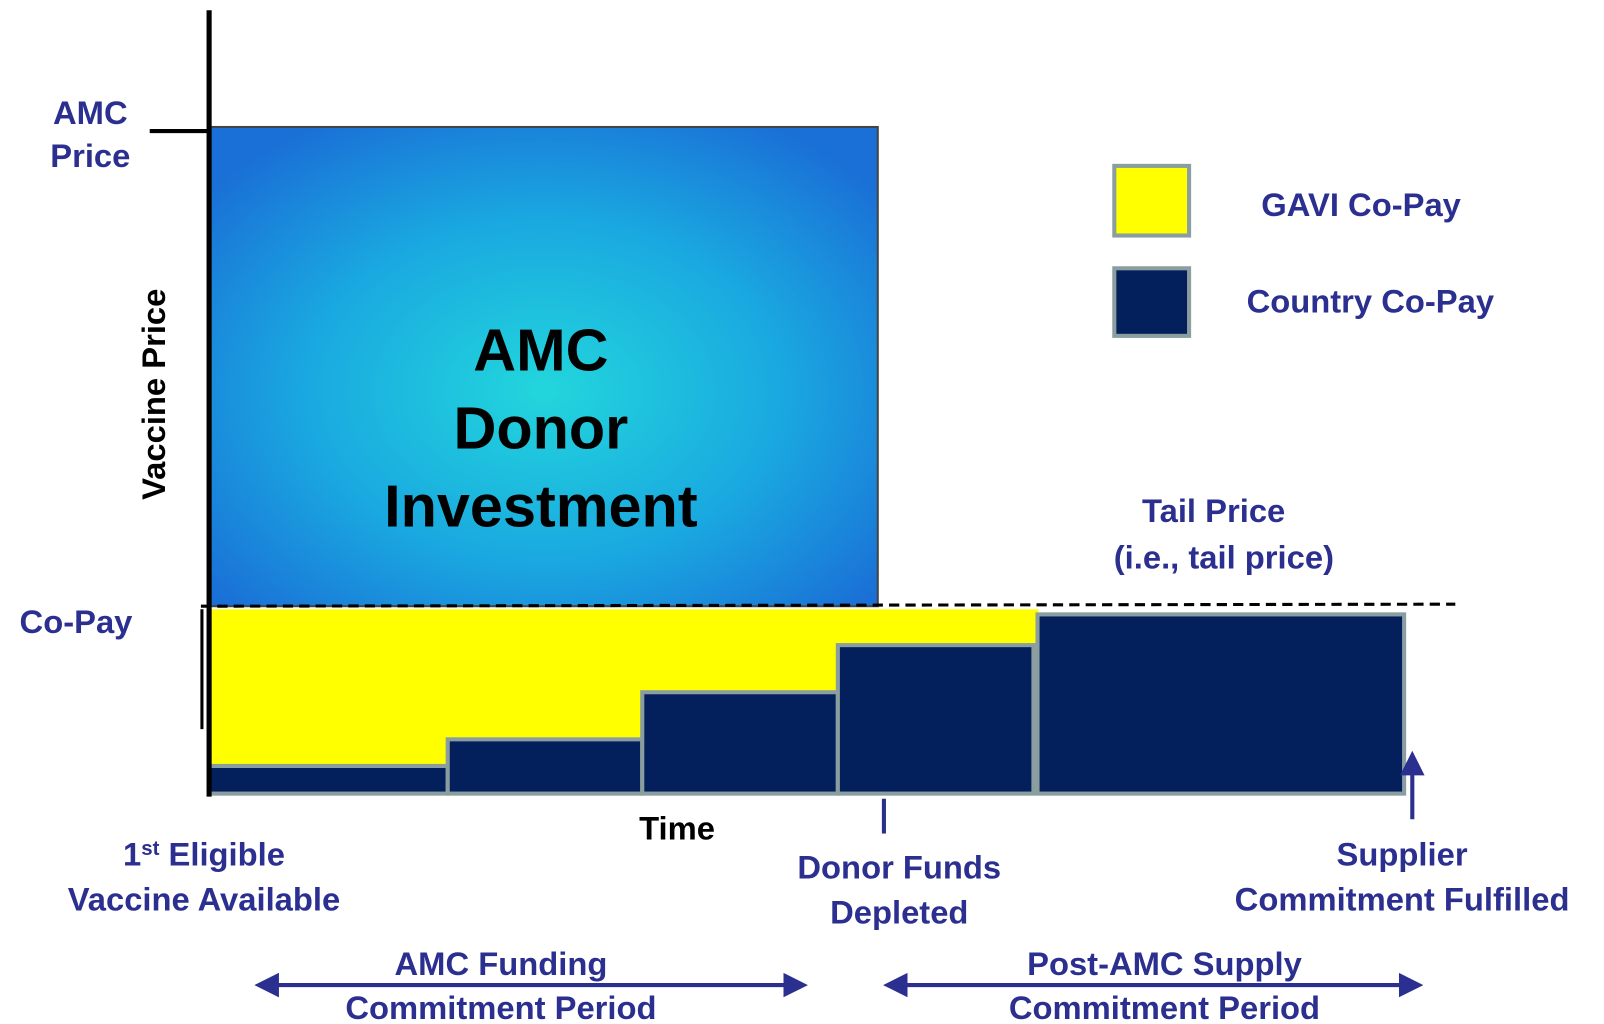 Image resolution: width=1604 pixels, height=1024 pixels. I want to click on supplier-label: Supplier Commitment Fulfilled, so click(1402, 876).